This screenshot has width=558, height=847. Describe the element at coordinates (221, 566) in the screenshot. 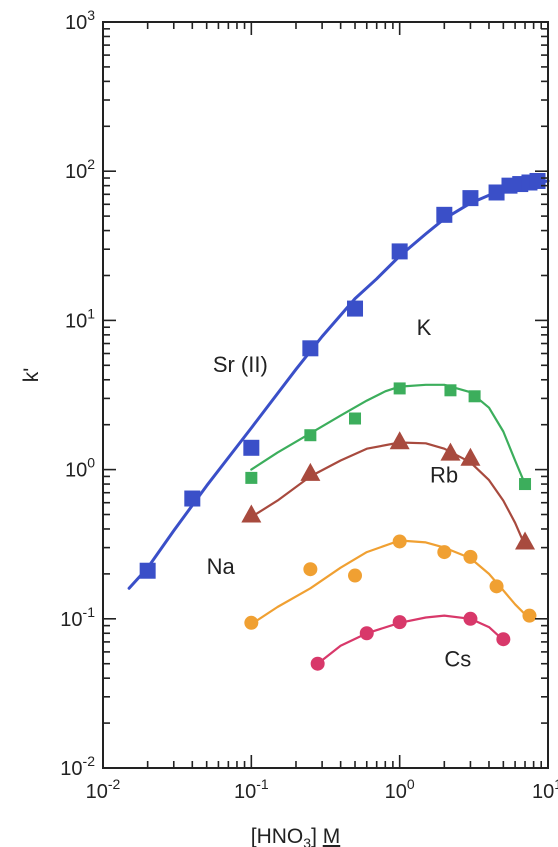

I see `series-label: Na` at that location.